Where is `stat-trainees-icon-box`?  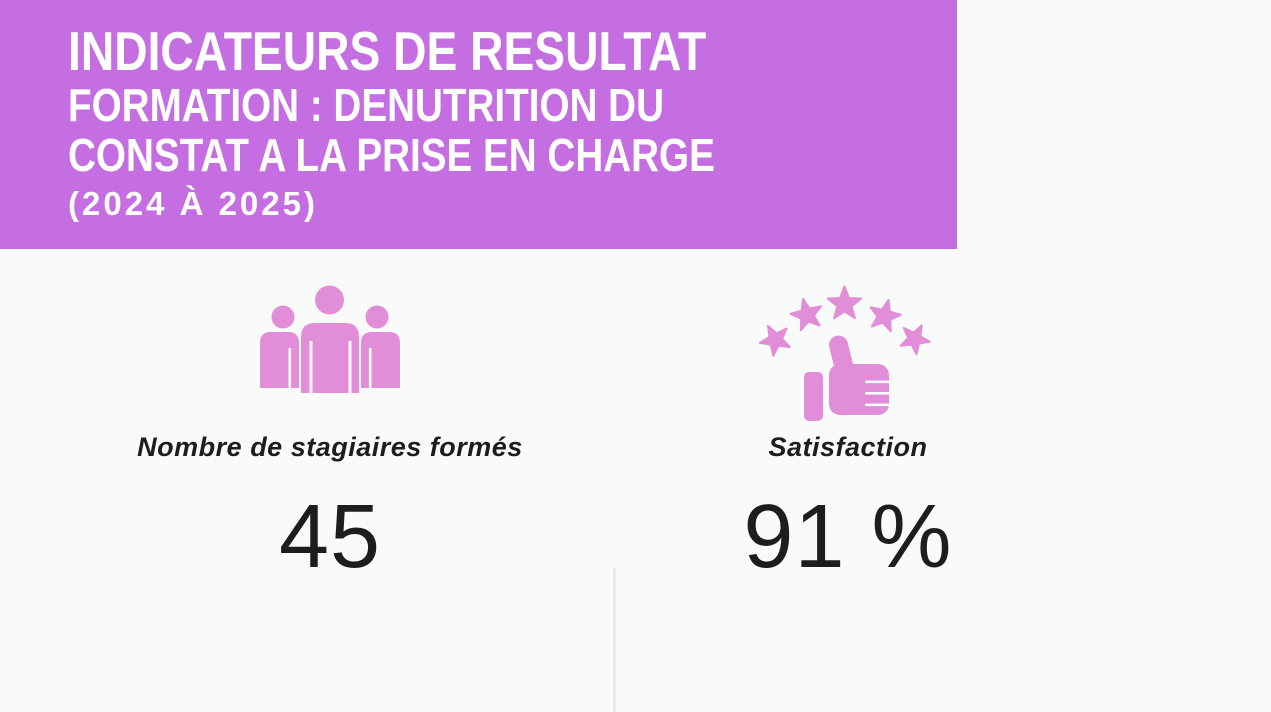 stat-trainees-icon-box is located at coordinates (330, 358).